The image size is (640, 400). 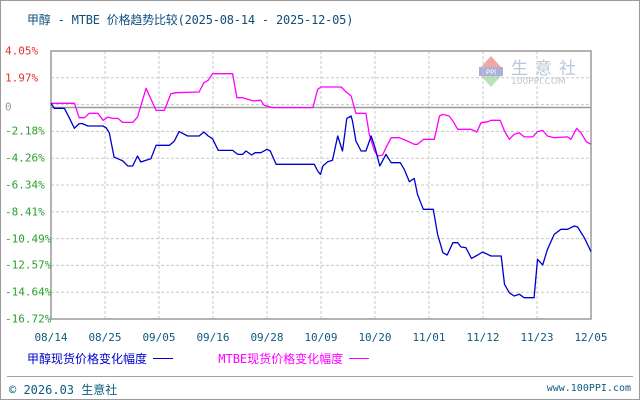 What do you see at coordinates (22, 51) in the screenshot?
I see `y-tick-label: 4.05%` at bounding box center [22, 51].